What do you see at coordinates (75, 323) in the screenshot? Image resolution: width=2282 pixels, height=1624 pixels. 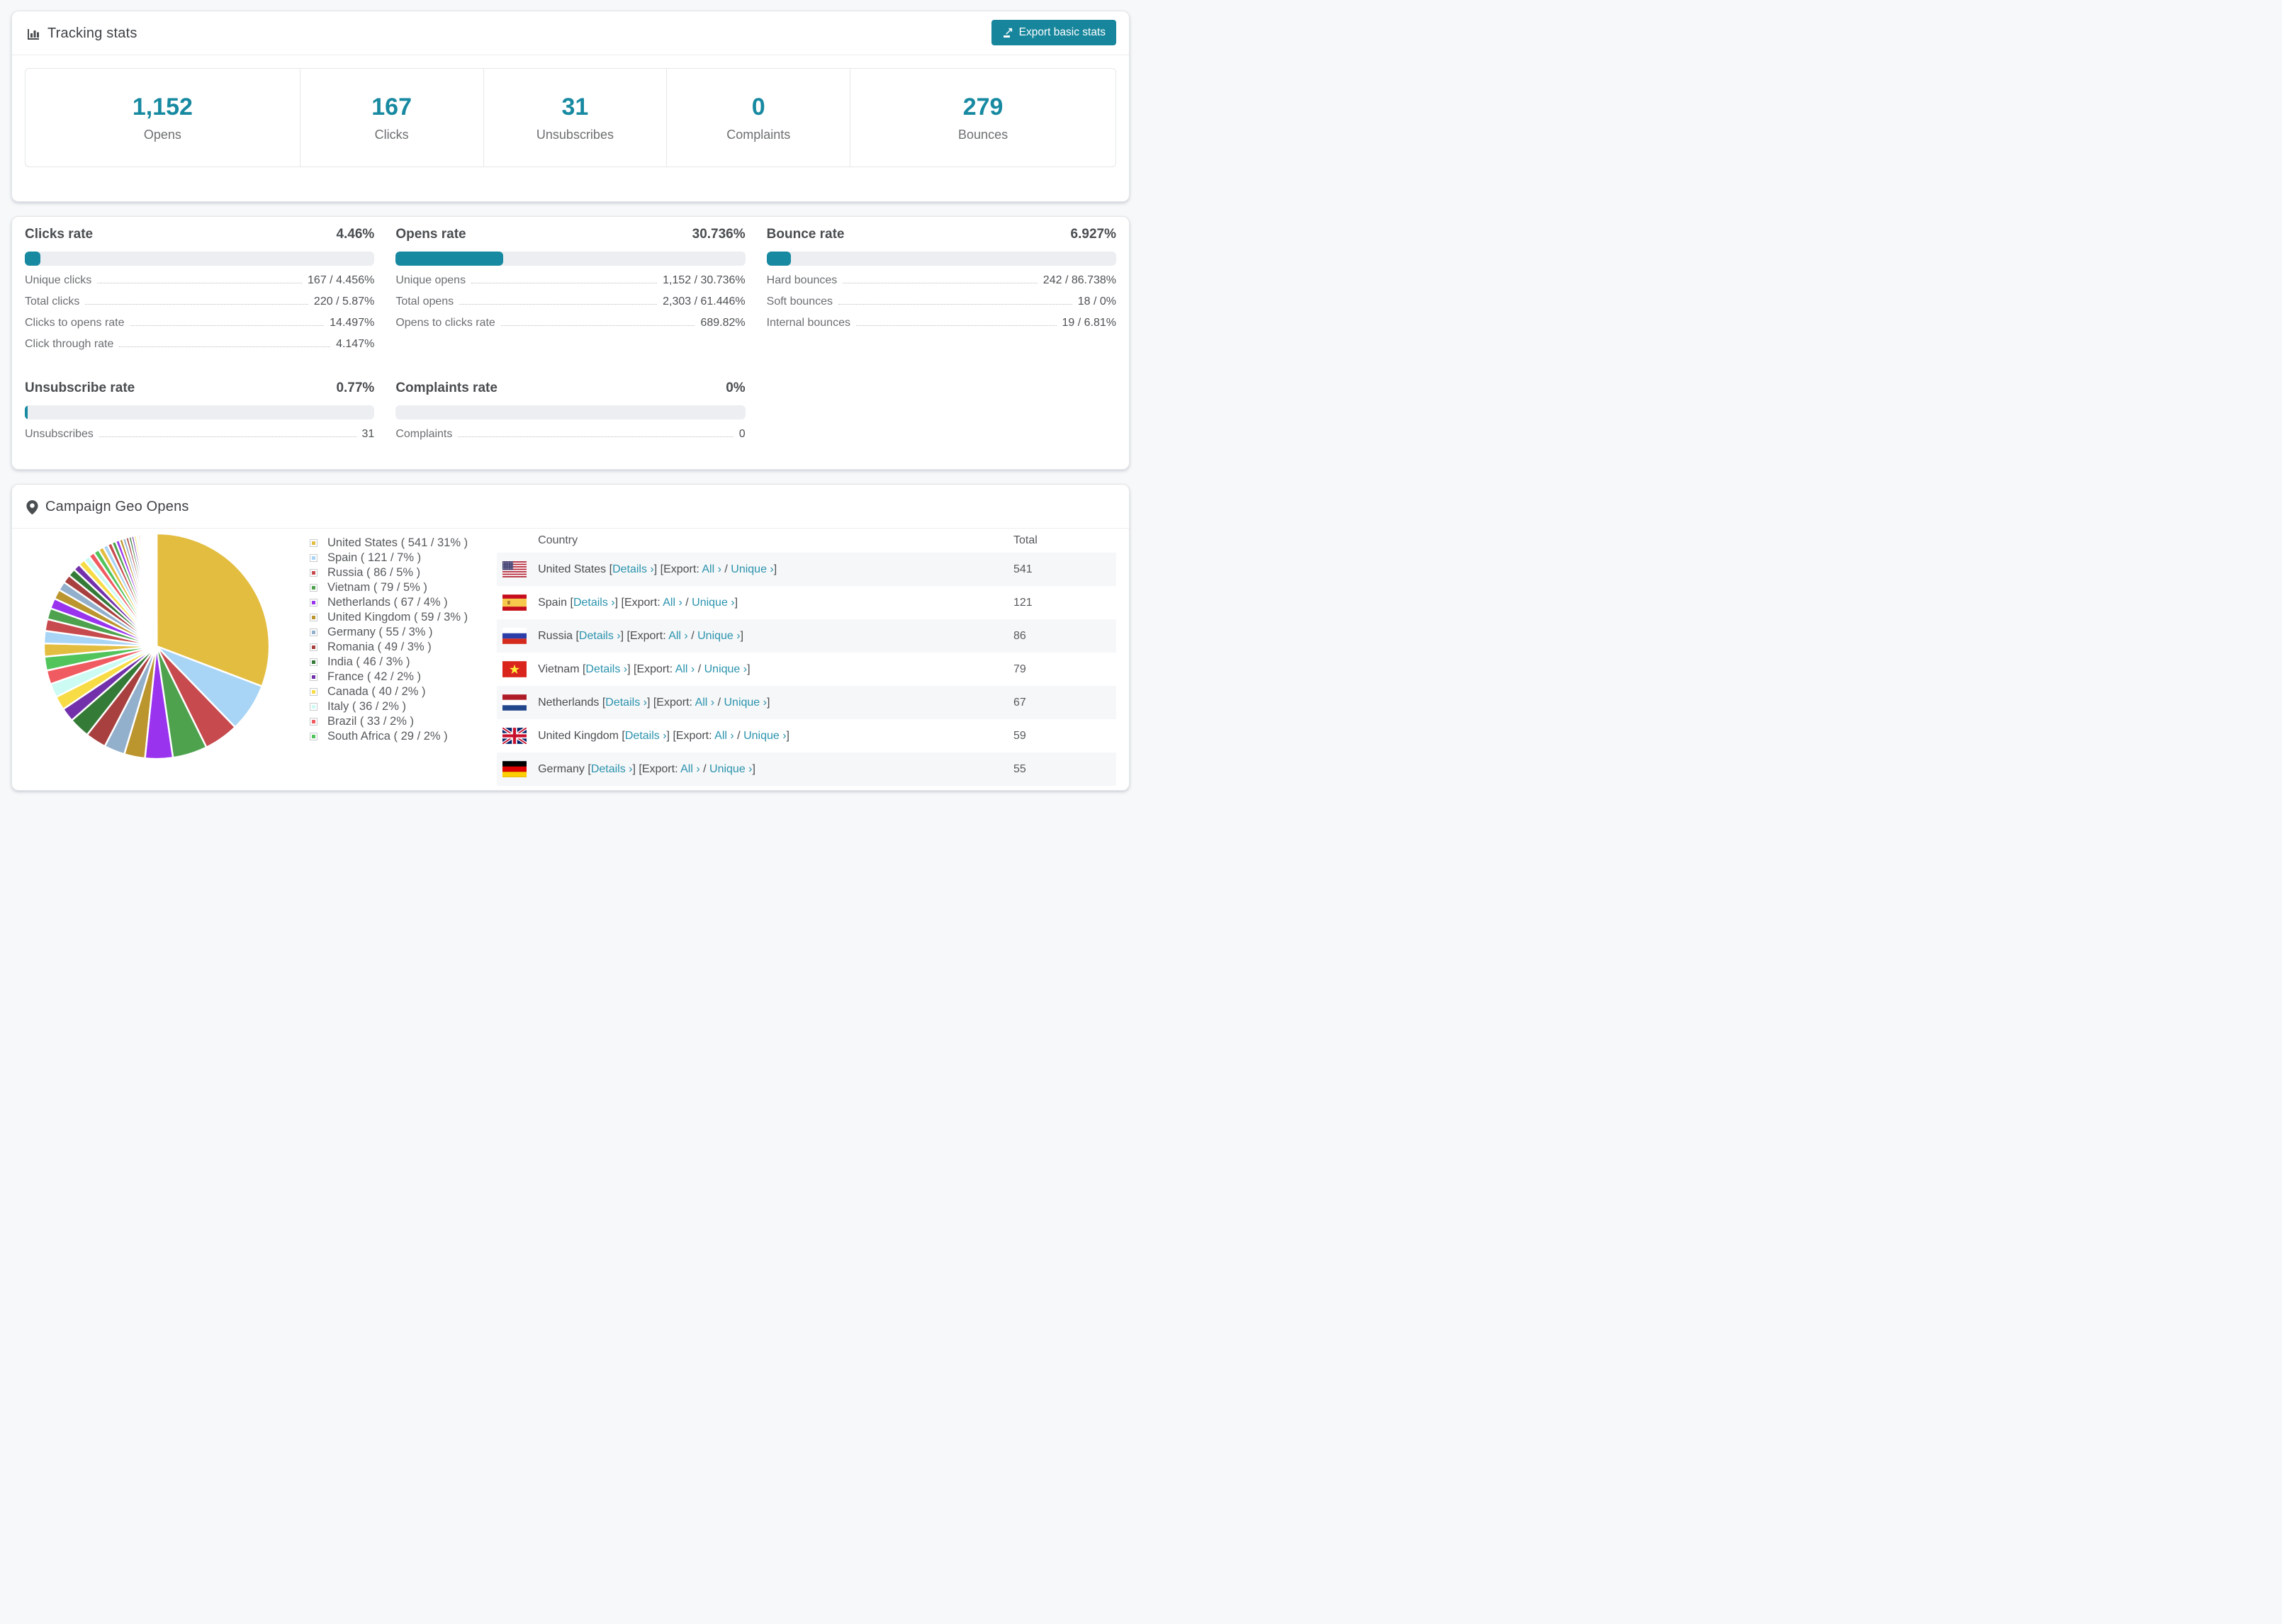 I see `rate-detail-label: Clicks to opens rate` at bounding box center [75, 323].